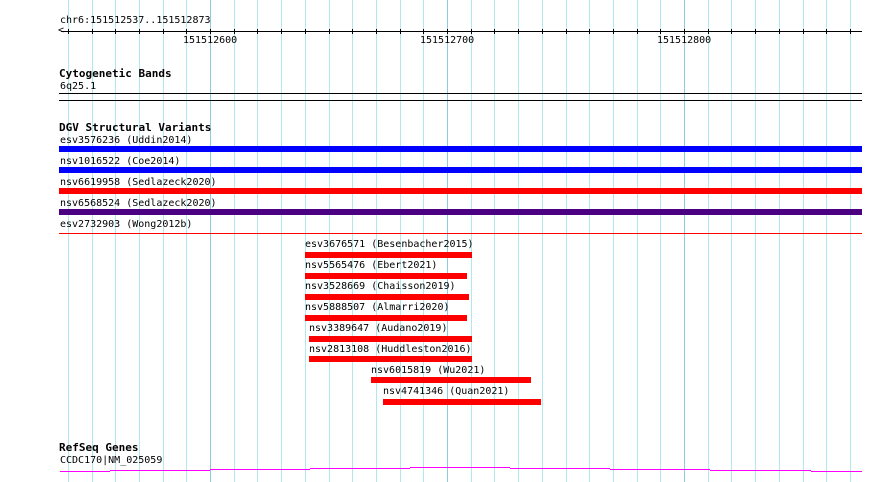  I want to click on ruler-tick-label: 151512800, so click(684, 40).